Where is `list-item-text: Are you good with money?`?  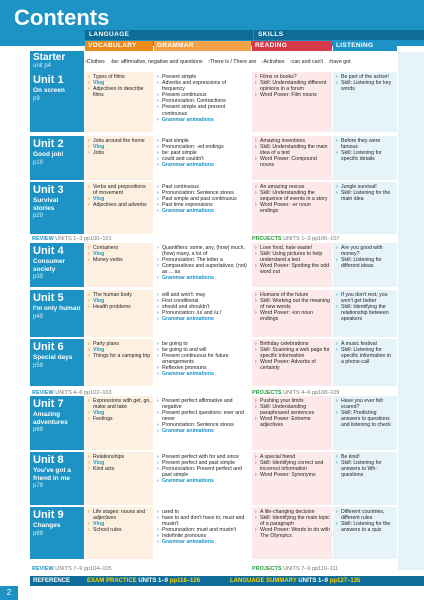 list-item-text: Are you good with money? is located at coordinates (362, 251).